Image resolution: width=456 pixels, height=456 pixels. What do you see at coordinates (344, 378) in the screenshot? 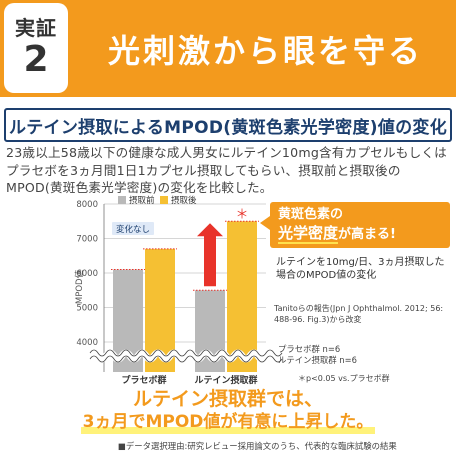
I see `note-significance: ＊p<0.05 vs.プラセボ群` at bounding box center [344, 378].